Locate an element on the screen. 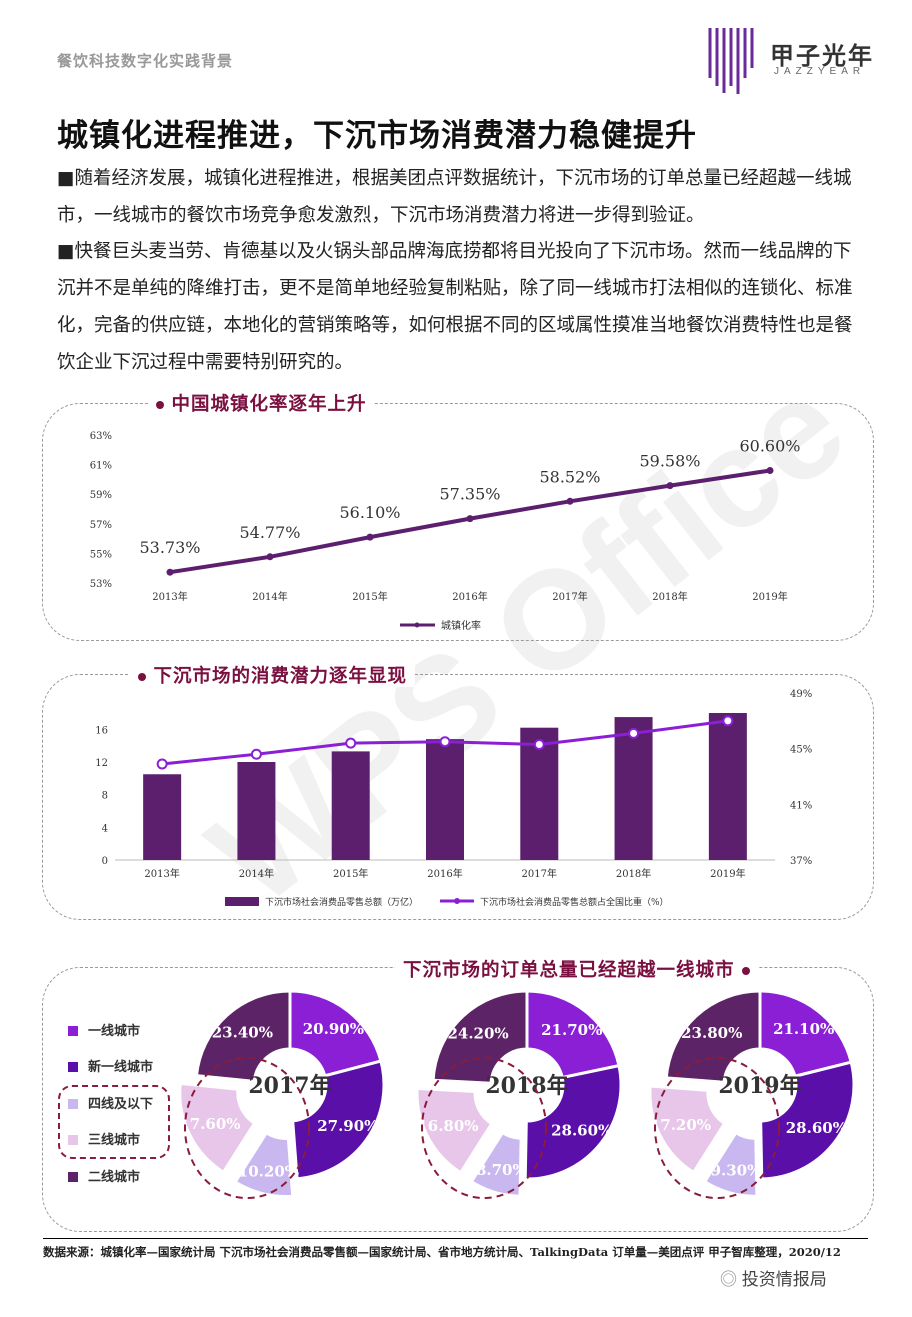 This screenshot has width=912, height=1317. y-tick-label: 55% is located at coordinates (101, 554).